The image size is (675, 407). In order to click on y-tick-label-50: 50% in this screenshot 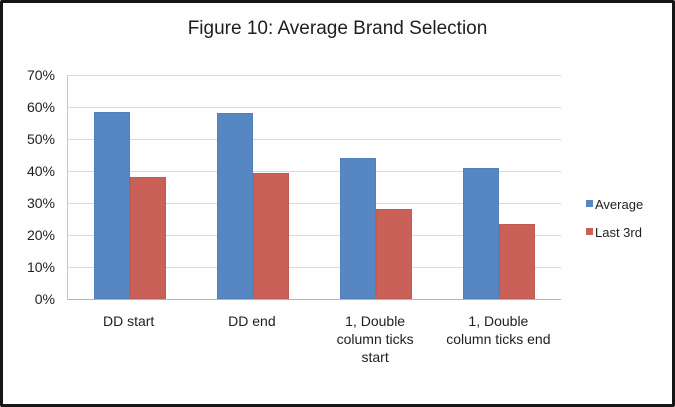, I will do `click(40, 139)`.